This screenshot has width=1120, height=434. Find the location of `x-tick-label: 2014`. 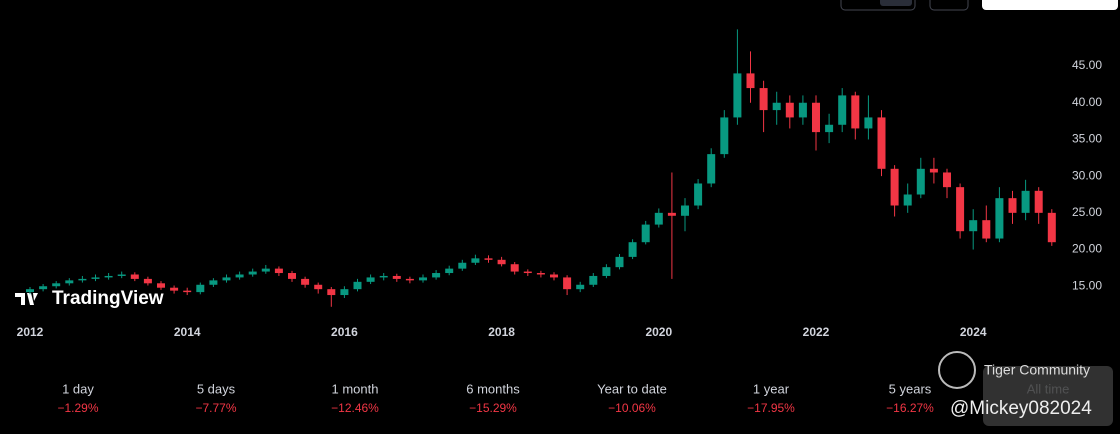

x-tick-label: 2014 is located at coordinates (187, 332).